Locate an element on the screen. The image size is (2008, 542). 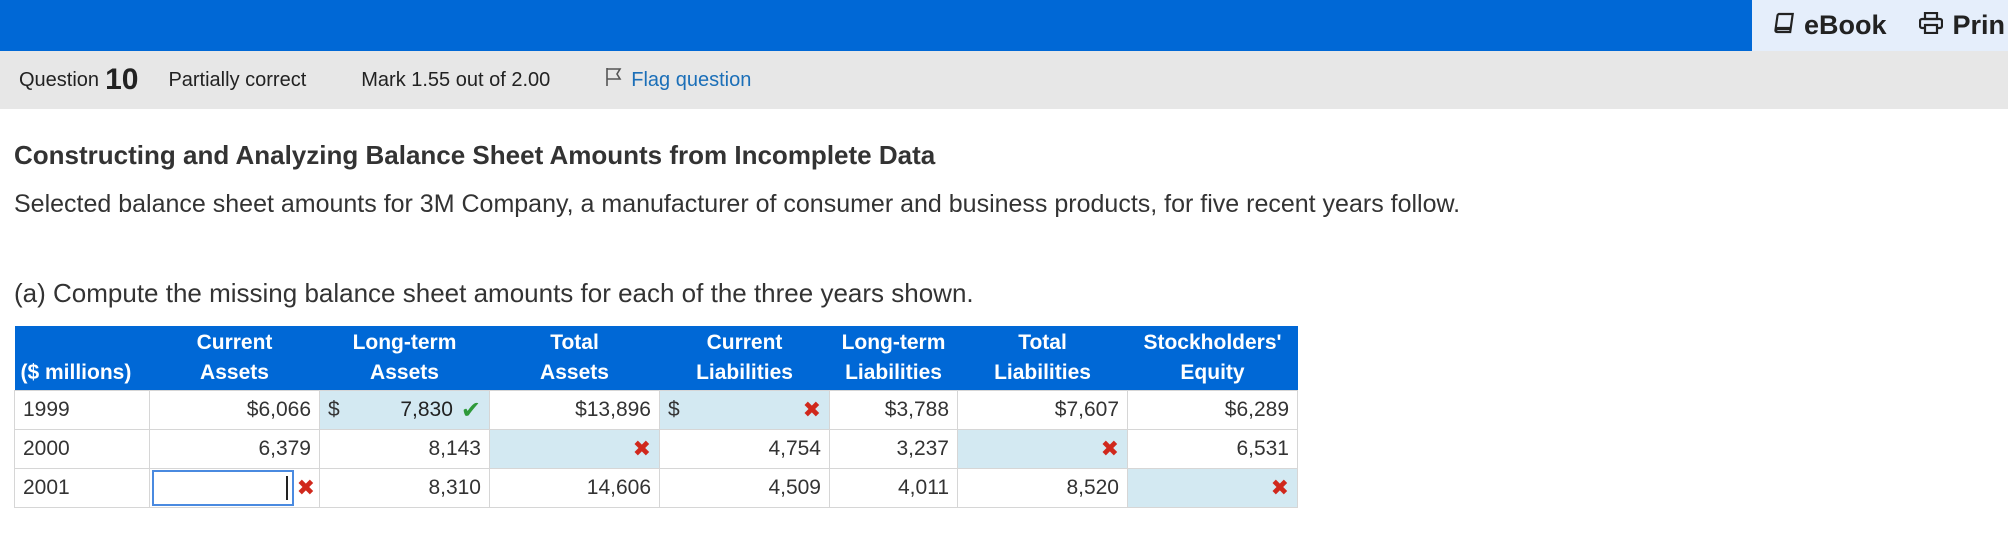
top-bar is located at coordinates (1004, 25).